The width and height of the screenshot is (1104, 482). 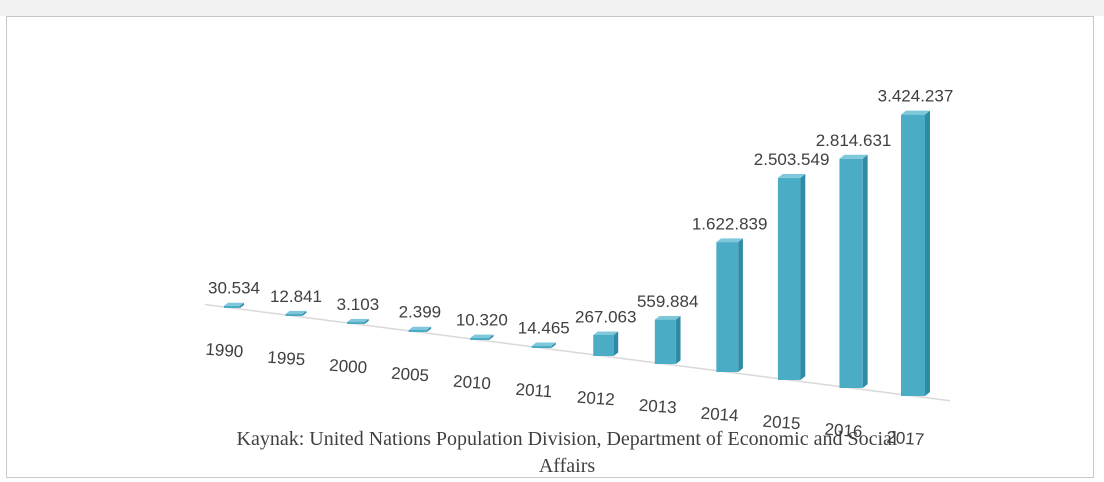 I want to click on bar-side-1990, so click(x=242, y=305).